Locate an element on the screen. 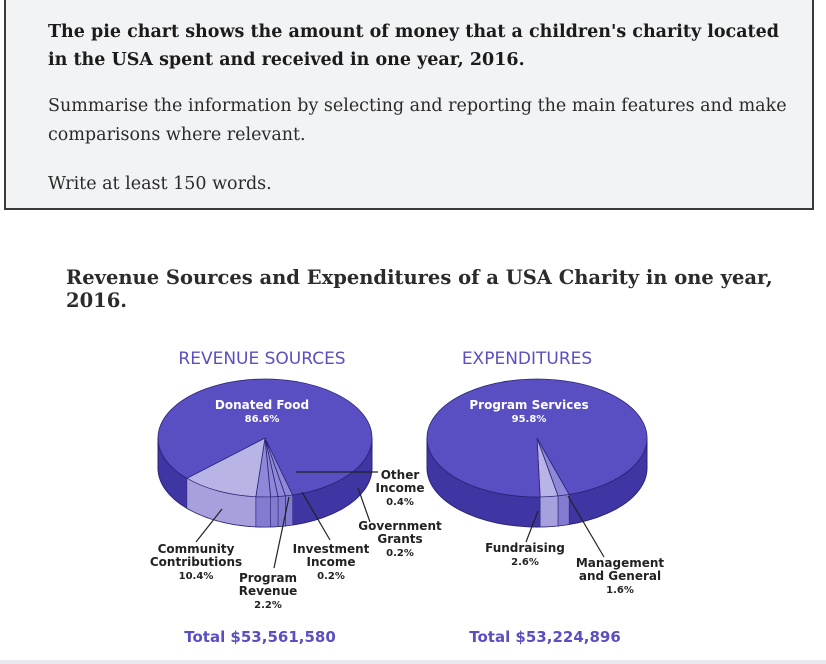 The width and height of the screenshot is (826, 664). slice-side-management-and-general is located at coordinates (563, 510).